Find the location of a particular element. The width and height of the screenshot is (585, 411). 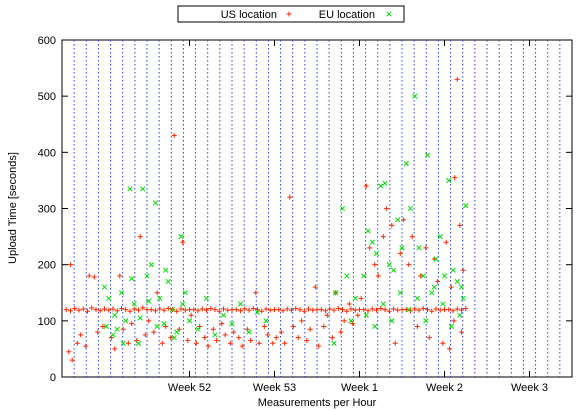

x-tick-label: Week 53 is located at coordinates (274, 388).